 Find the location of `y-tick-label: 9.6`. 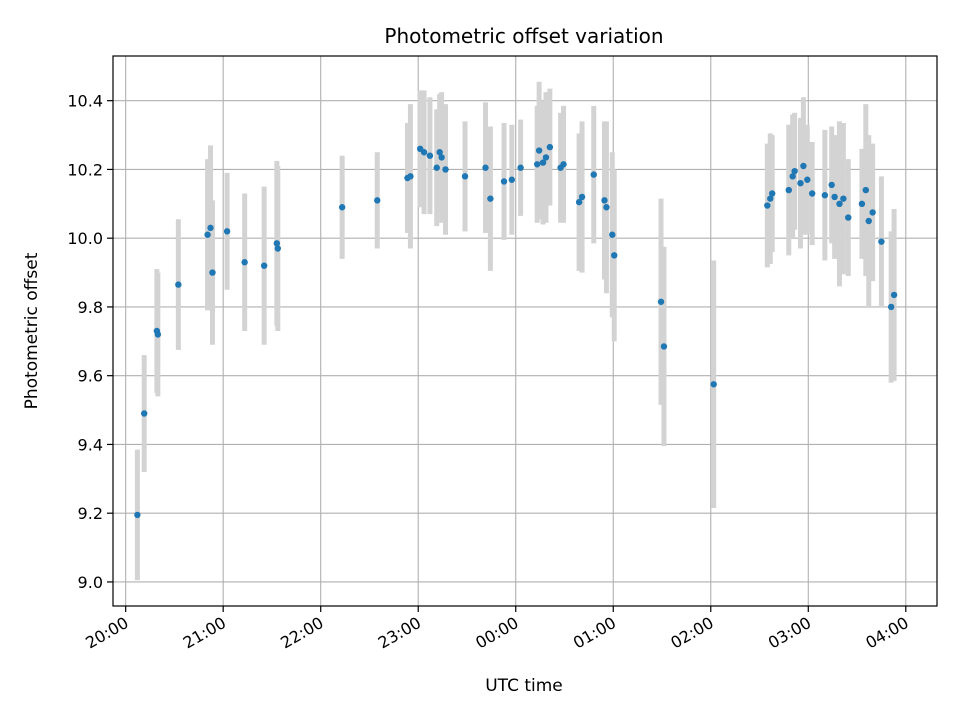

y-tick-label: 9.6 is located at coordinates (90, 376).